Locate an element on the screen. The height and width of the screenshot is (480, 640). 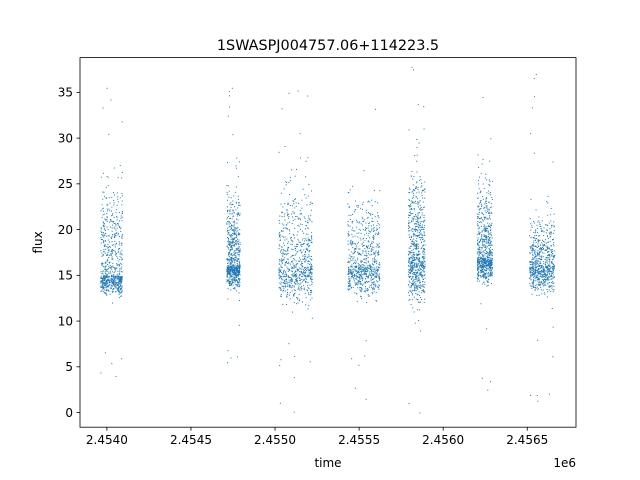
x-tick-label: 2.4545 is located at coordinates (191, 440).